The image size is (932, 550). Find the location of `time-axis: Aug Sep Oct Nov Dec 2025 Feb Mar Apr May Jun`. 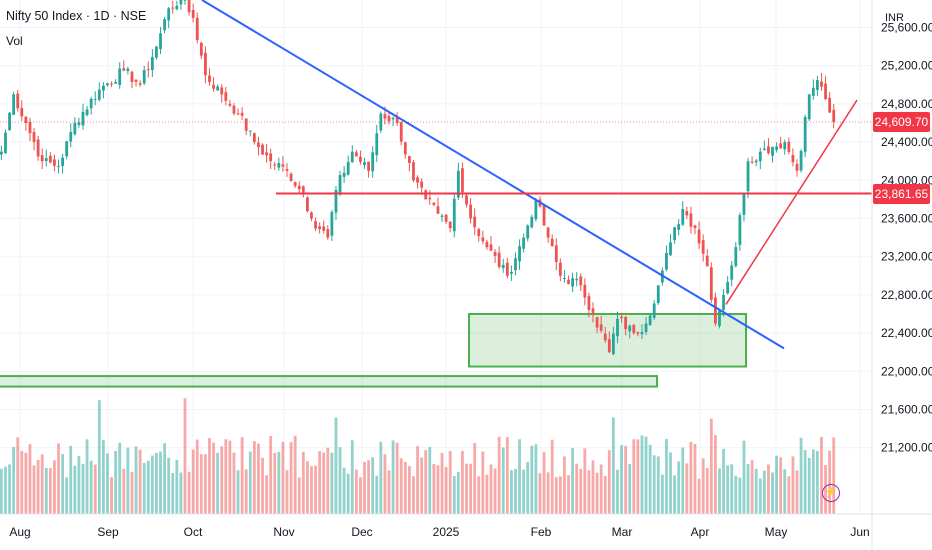

time-axis: Aug Sep Oct Nov Dec 2025 Feb Mar Apr May Jun is located at coordinates (466, 526).